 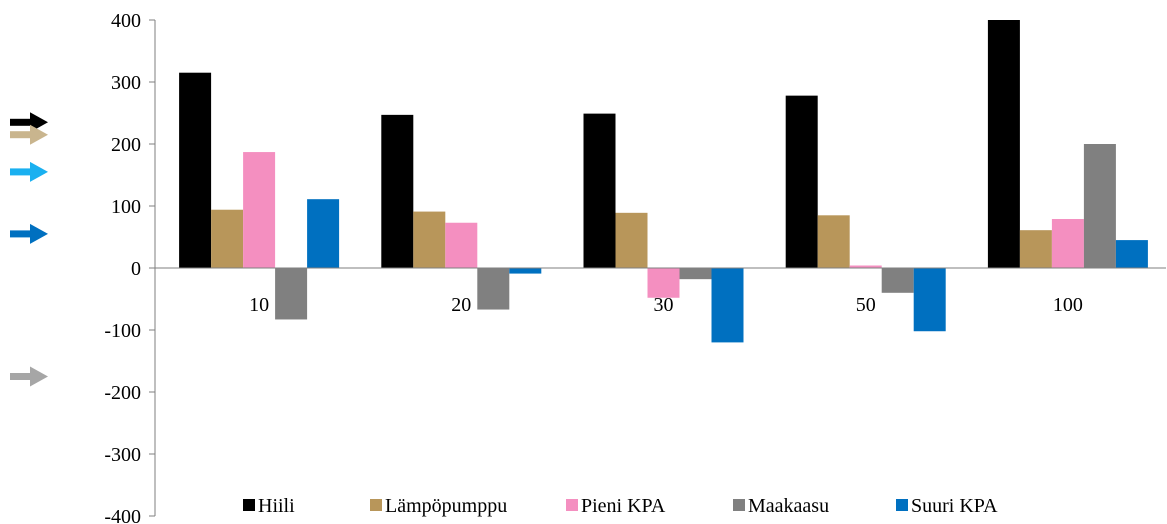 I want to click on y-tick-label: -400, so click(x=122, y=515).